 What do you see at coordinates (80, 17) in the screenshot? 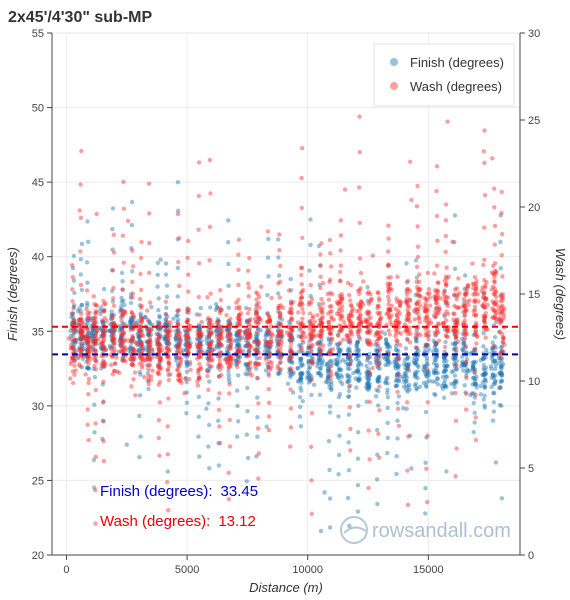
I see `chart-title: 2x45'/4'30" sub-MP` at bounding box center [80, 17].